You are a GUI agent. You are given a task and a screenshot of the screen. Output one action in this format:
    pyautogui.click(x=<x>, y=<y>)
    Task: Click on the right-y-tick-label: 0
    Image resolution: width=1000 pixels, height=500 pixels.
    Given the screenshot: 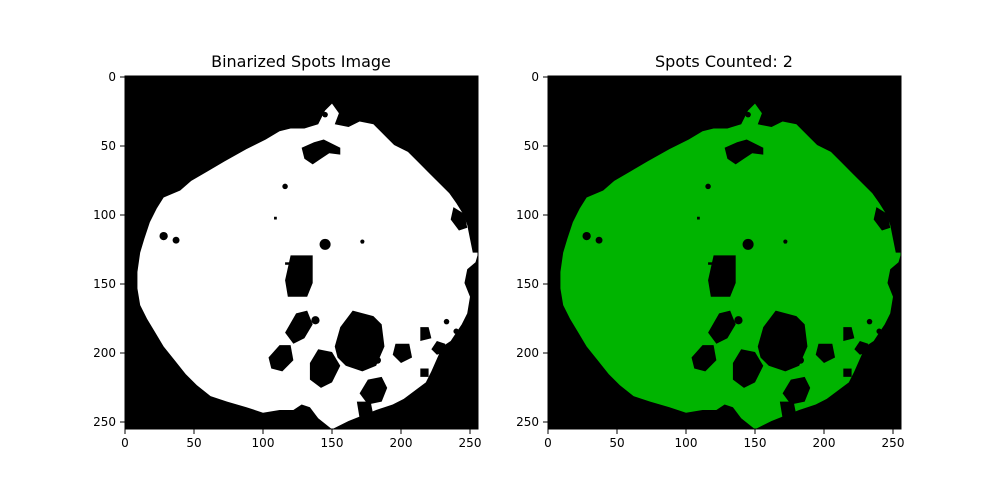 What is the action you would take?
    pyautogui.click(x=535, y=77)
    